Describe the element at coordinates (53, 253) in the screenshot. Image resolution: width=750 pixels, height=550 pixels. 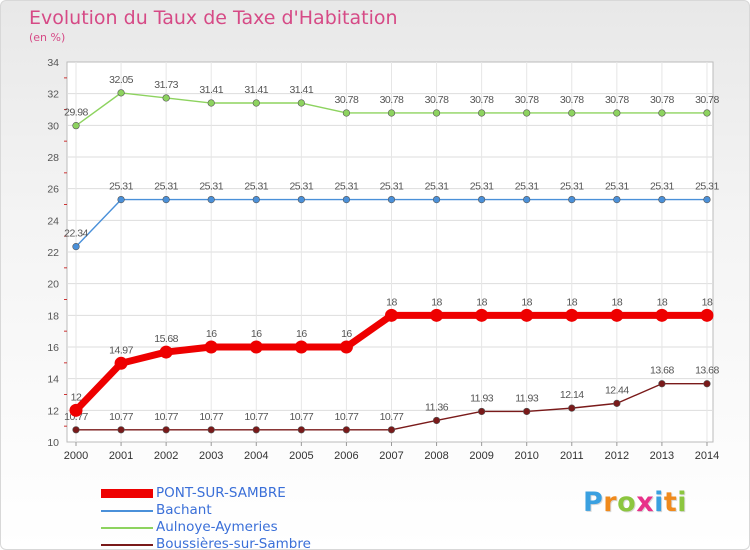
I see `y-tick-label: 22` at that location.